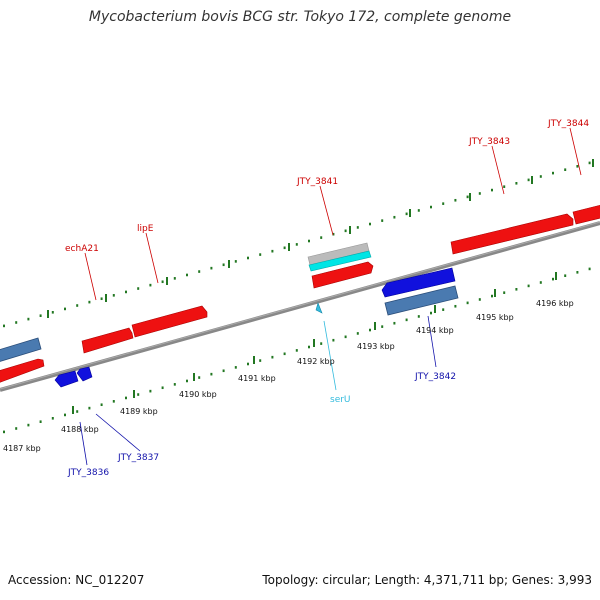 The width and height of the screenshot is (600, 600). I want to click on gene-feature-jty3842, so click(418, 282).